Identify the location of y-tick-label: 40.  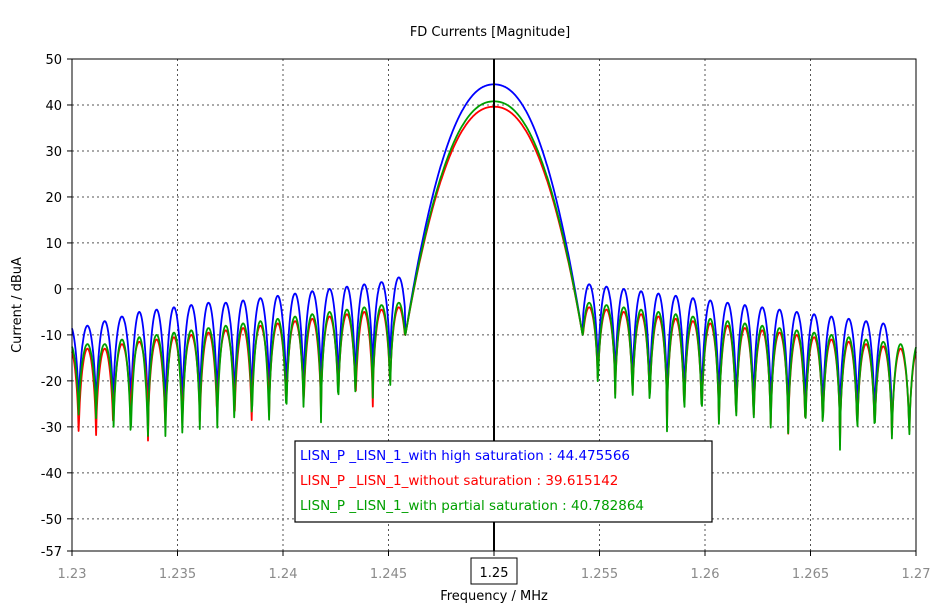
(53, 106).